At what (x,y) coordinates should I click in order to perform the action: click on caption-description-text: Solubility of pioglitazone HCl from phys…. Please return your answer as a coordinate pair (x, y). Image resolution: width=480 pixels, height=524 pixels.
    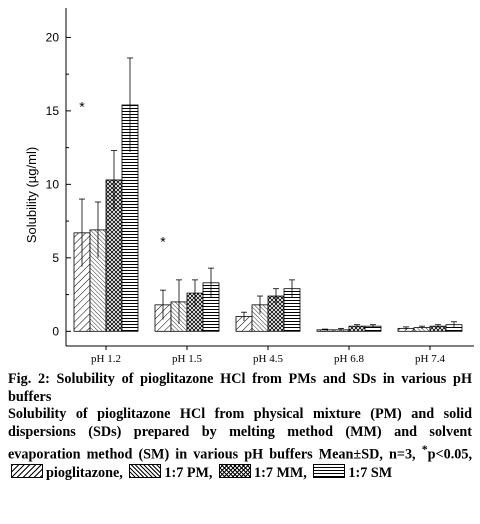
    Looking at the image, I should click on (240, 434).